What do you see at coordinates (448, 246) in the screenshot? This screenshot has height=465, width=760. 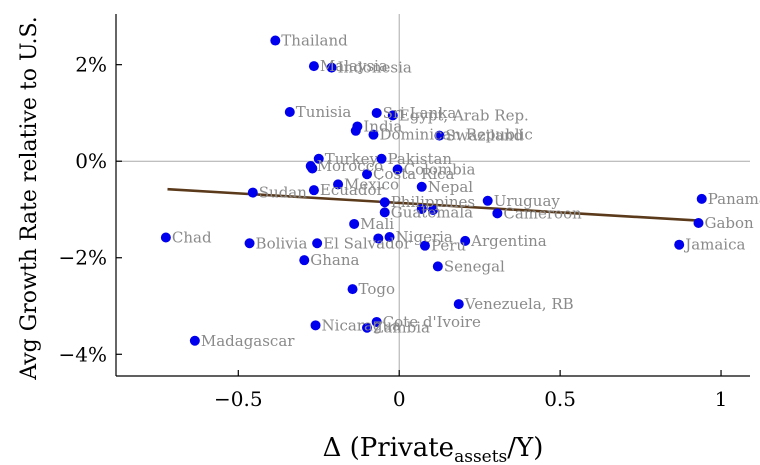 I see `point-label: Peru` at bounding box center [448, 246].